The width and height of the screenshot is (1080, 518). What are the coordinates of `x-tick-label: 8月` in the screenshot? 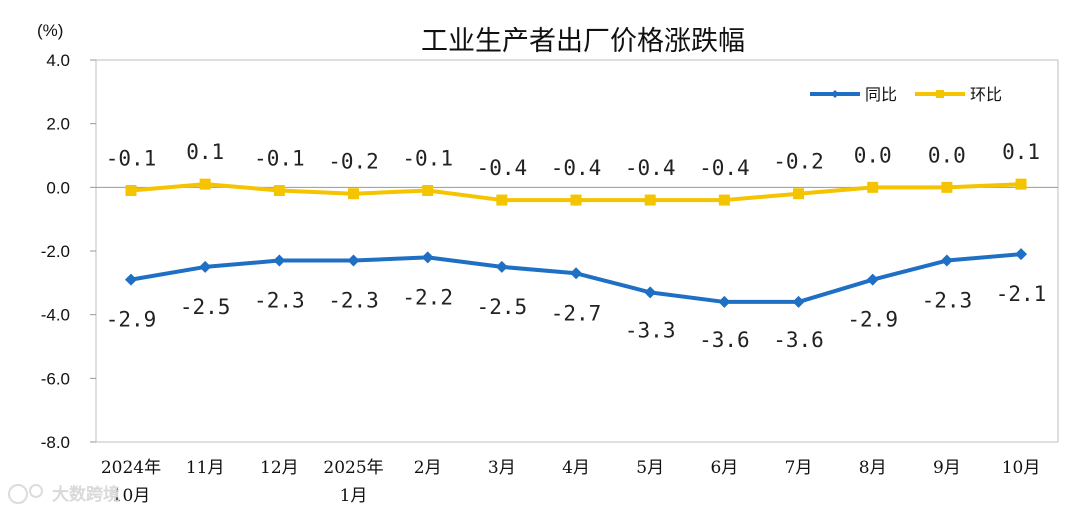 It's located at (873, 468).